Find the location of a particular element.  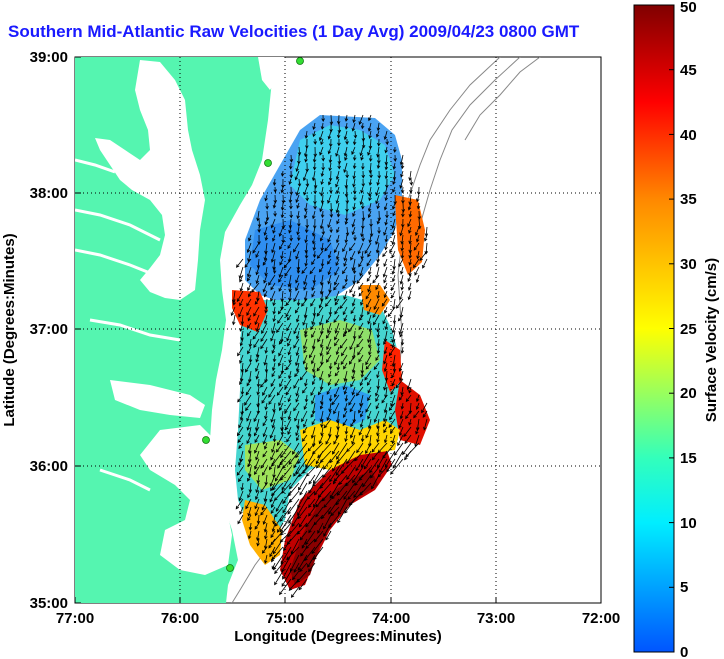

y-tick-label: 35:00 is located at coordinates (49, 603).